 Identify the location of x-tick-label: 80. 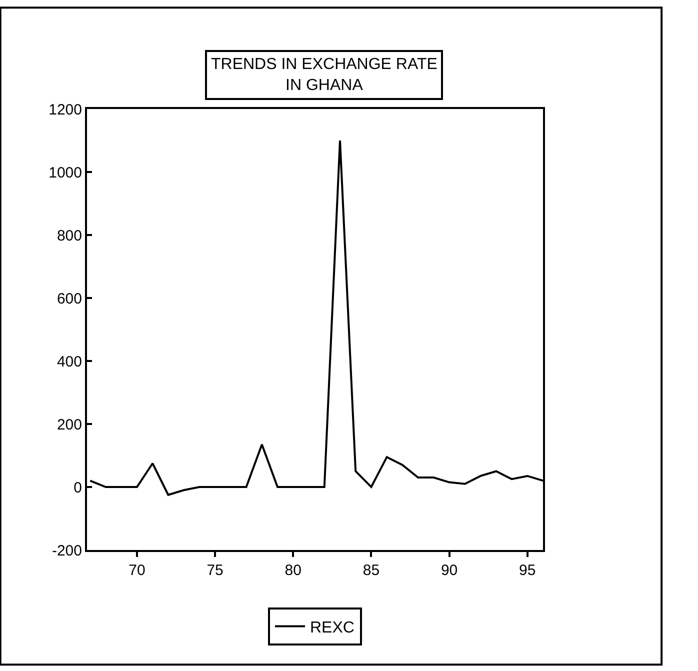
(293, 570).